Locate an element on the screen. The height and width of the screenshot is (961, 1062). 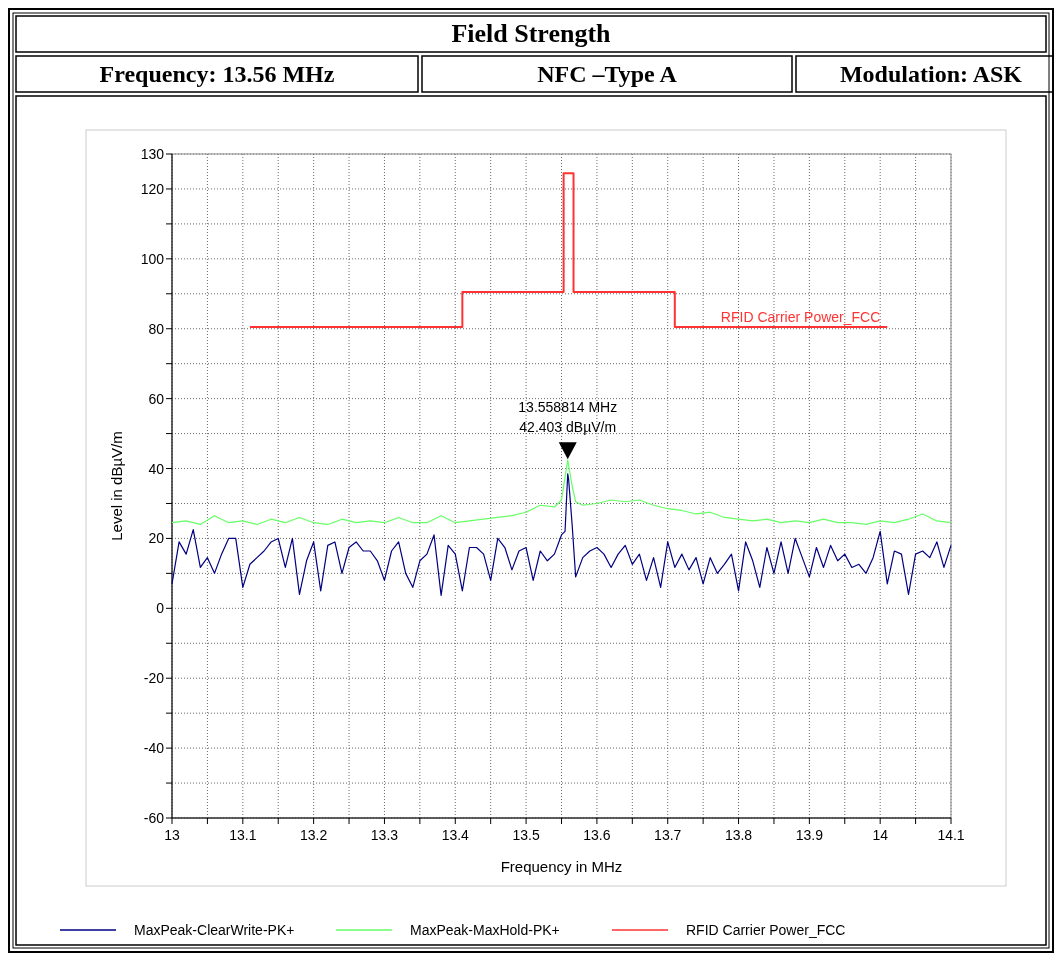
annotation: 13.558814 MHz 42.403 dBµV/m is located at coordinates (568, 417).